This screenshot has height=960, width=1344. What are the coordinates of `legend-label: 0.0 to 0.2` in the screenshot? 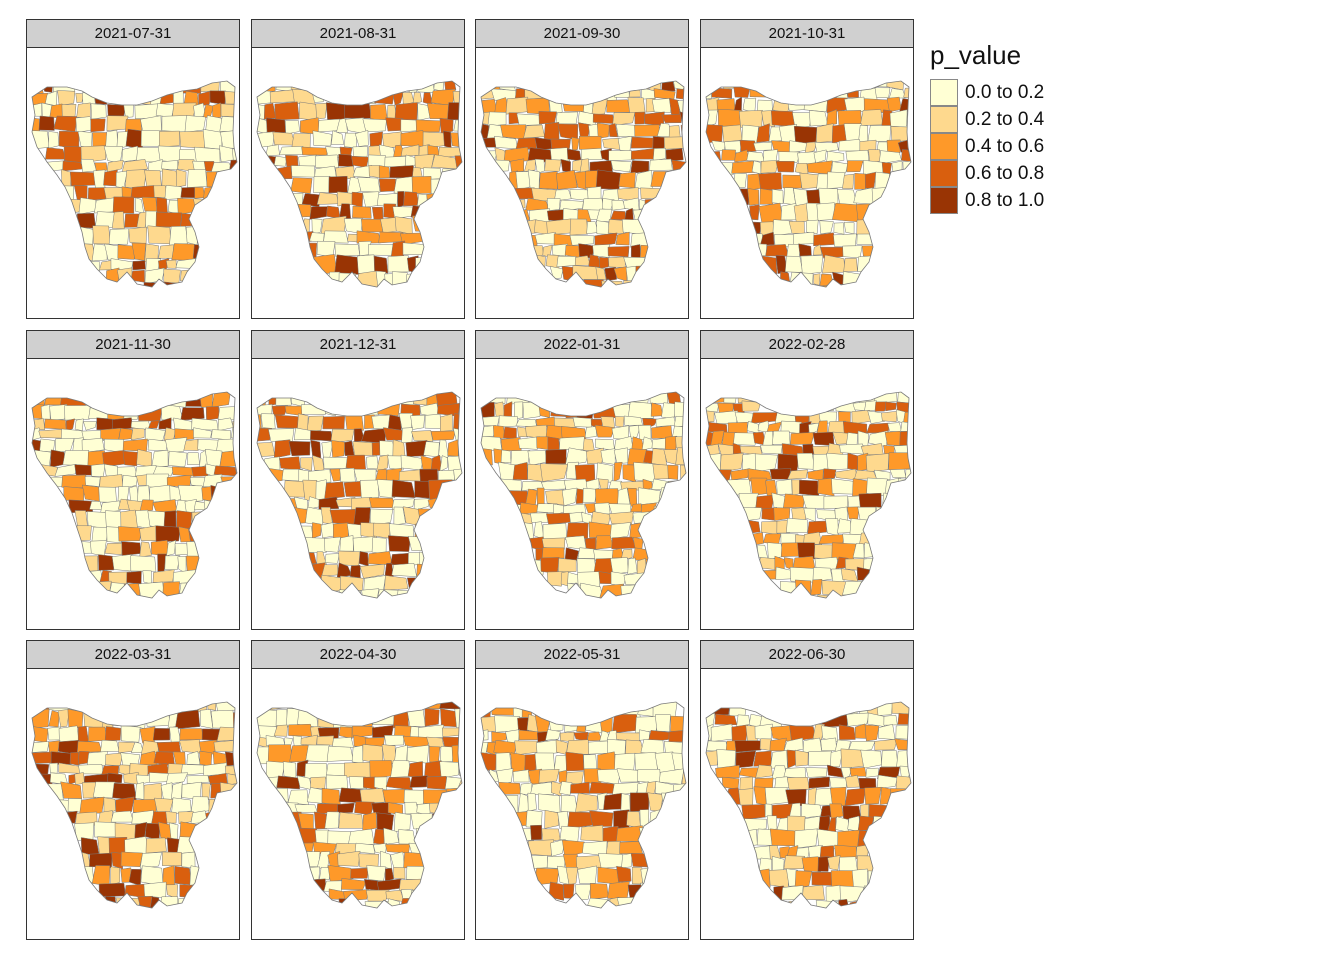 It's located at (1005, 92).